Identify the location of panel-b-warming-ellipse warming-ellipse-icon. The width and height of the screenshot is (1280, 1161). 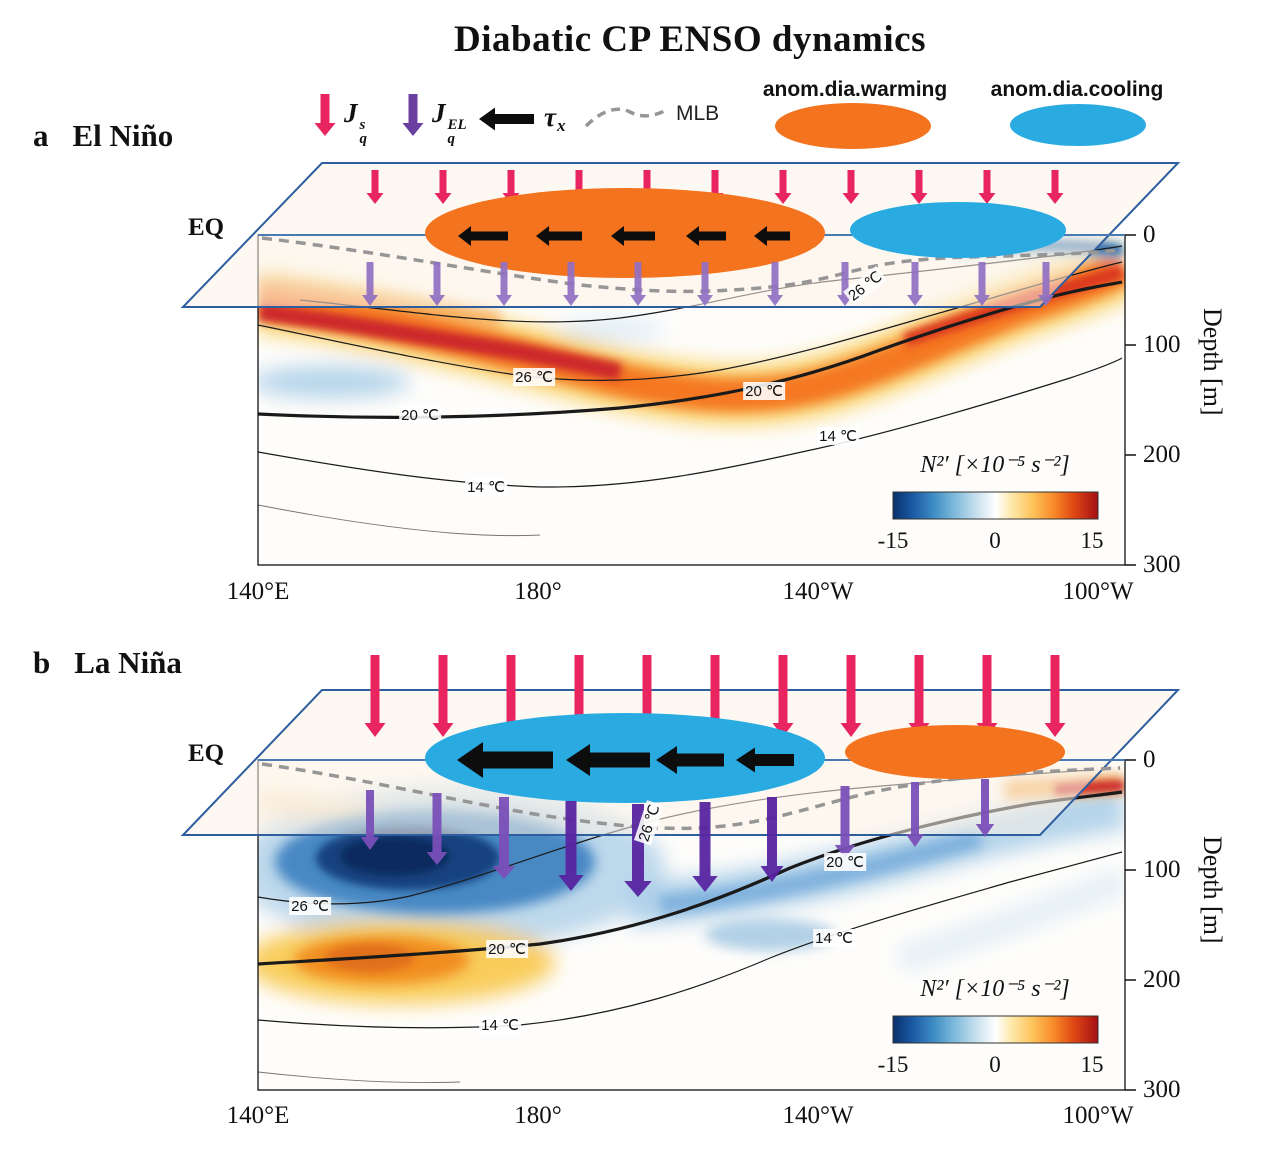
(955, 752).